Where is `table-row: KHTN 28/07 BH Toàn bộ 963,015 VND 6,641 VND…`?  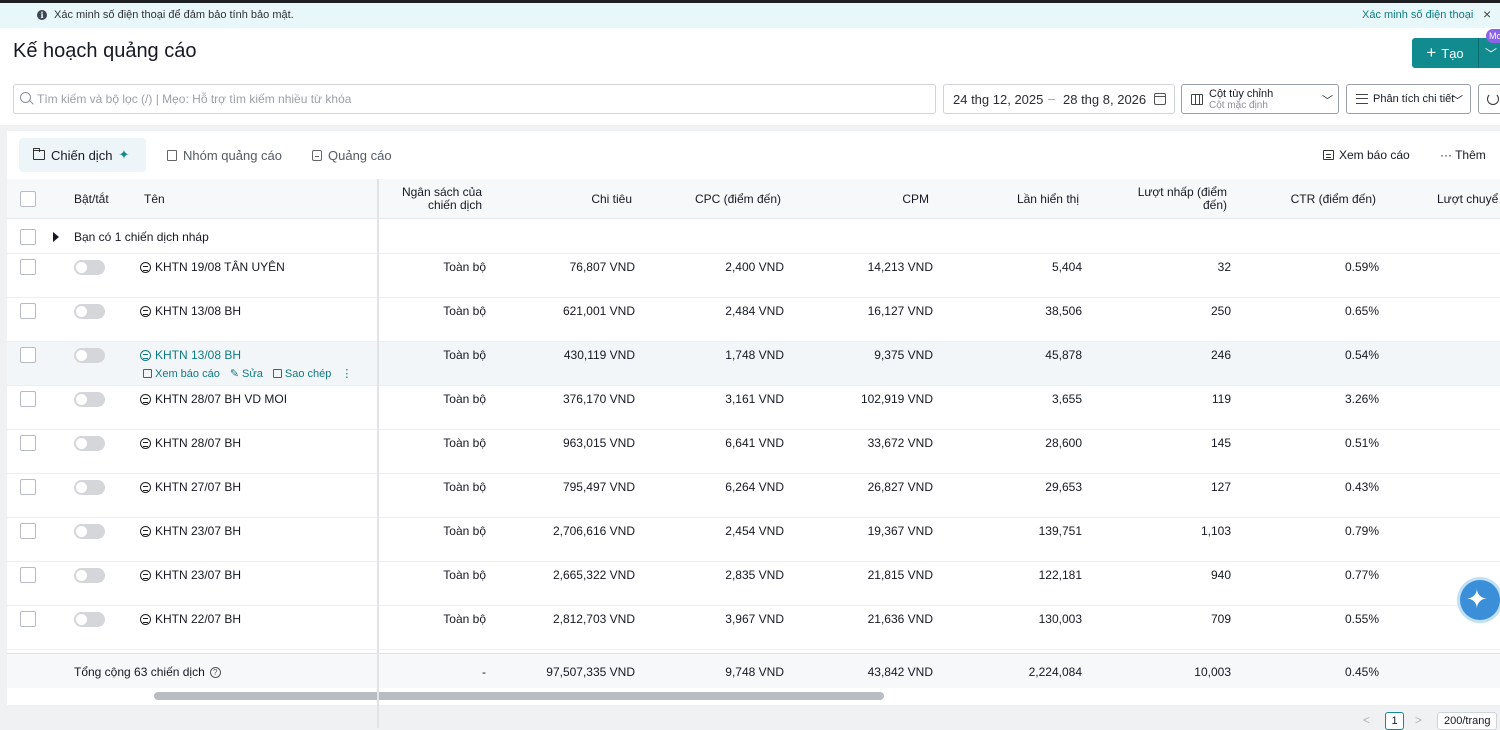 table-row: KHTN 28/07 BH Toàn bộ 963,015 VND 6,641 VND… is located at coordinates (753, 452).